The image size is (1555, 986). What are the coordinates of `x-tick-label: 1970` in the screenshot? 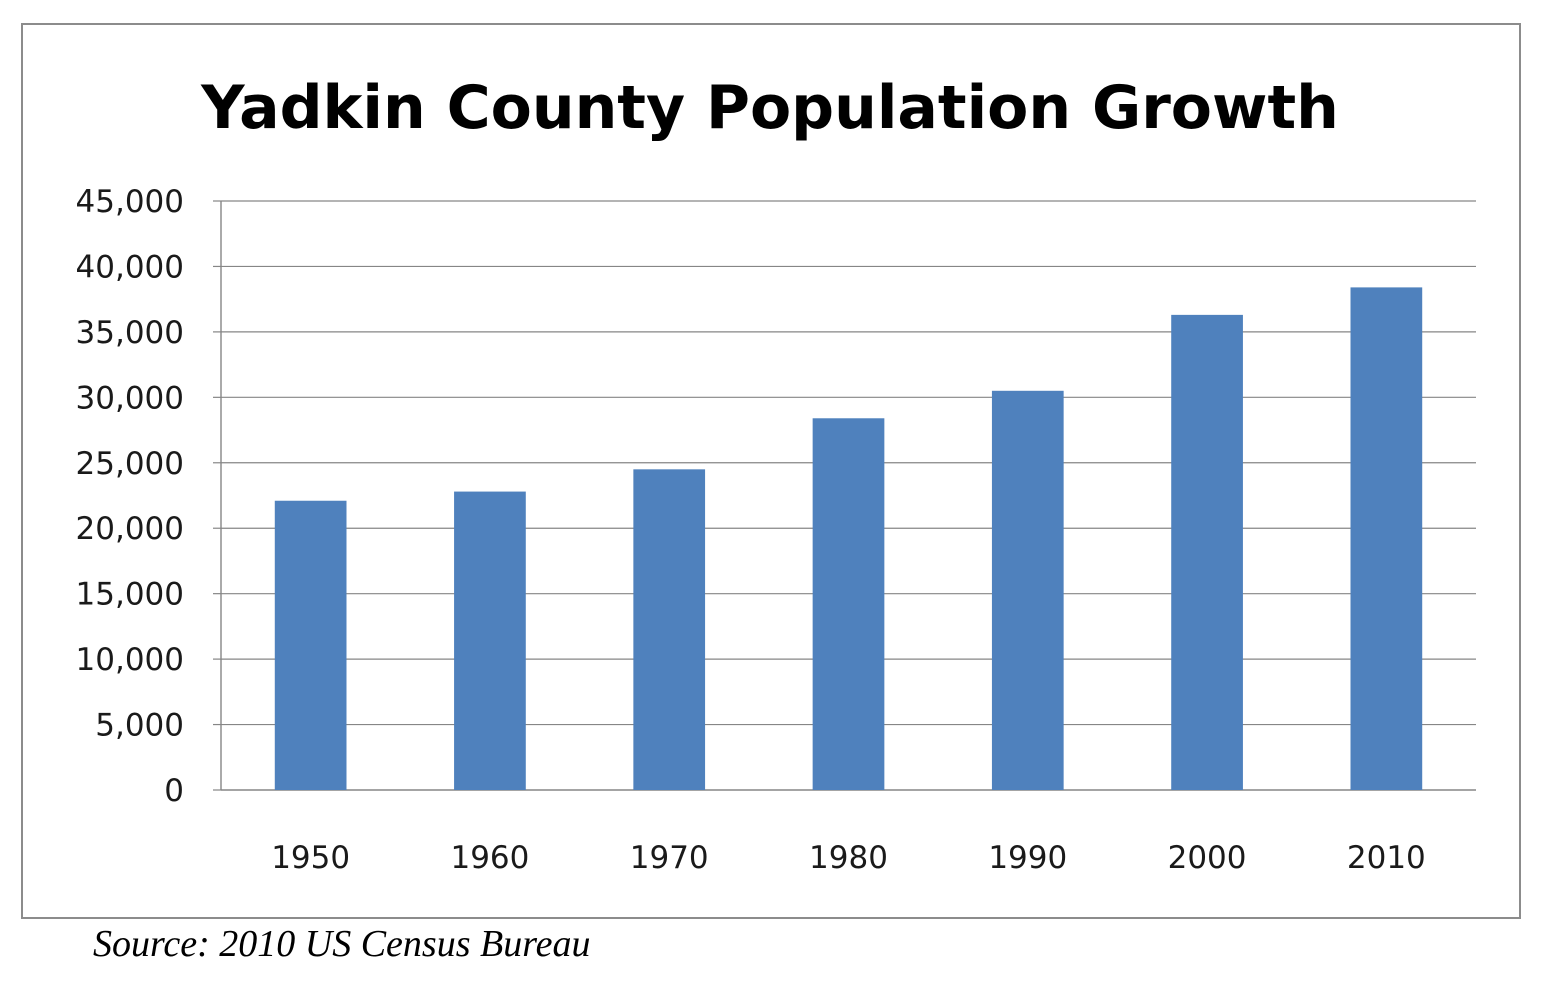 It's located at (669, 858).